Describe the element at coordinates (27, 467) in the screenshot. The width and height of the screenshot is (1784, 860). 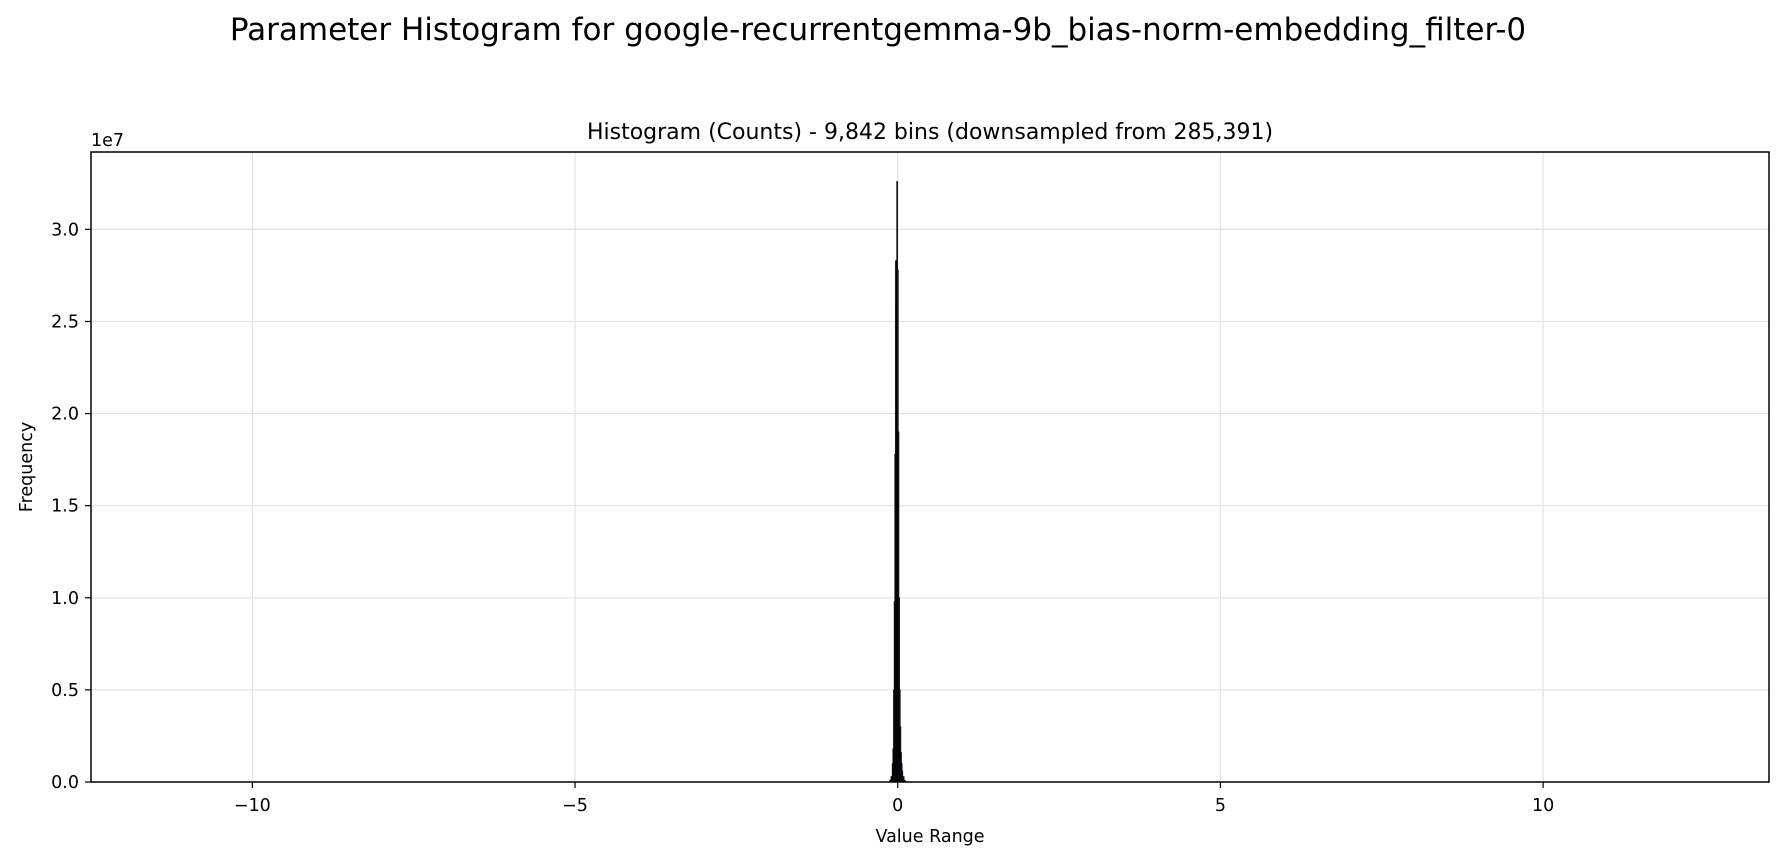
I see `y-axis-label: Frequency` at that location.